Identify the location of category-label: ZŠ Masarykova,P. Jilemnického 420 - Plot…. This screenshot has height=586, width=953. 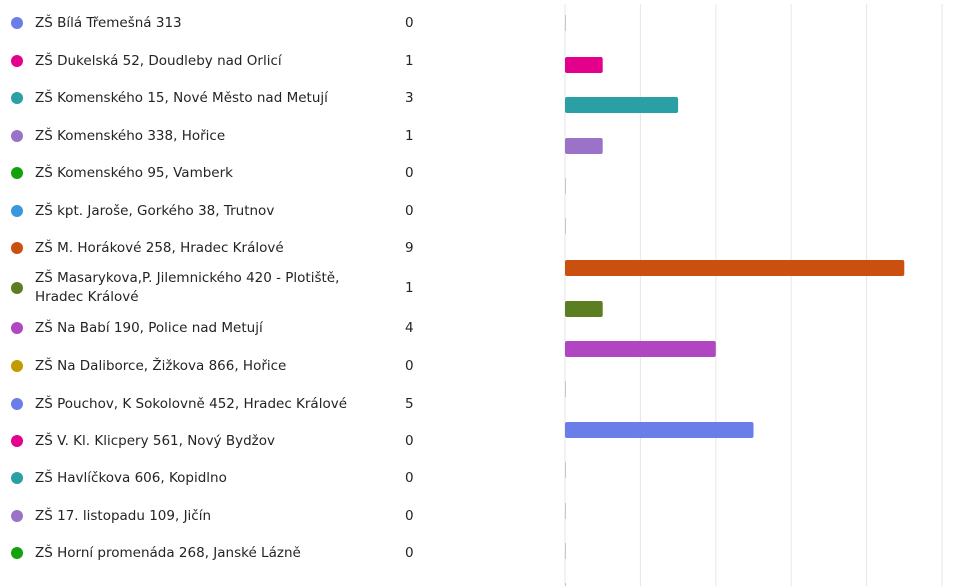
(187, 287).